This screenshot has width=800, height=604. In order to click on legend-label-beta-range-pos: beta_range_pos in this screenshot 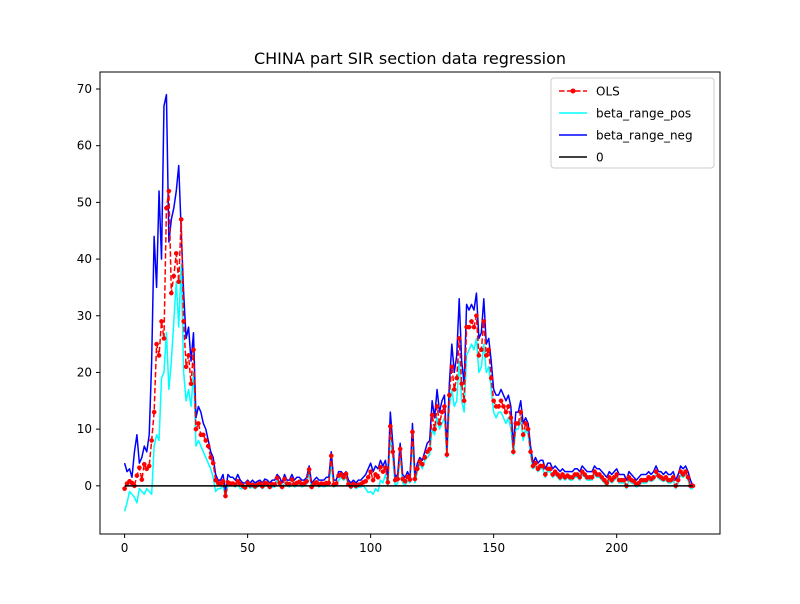, I will do `click(643, 114)`.